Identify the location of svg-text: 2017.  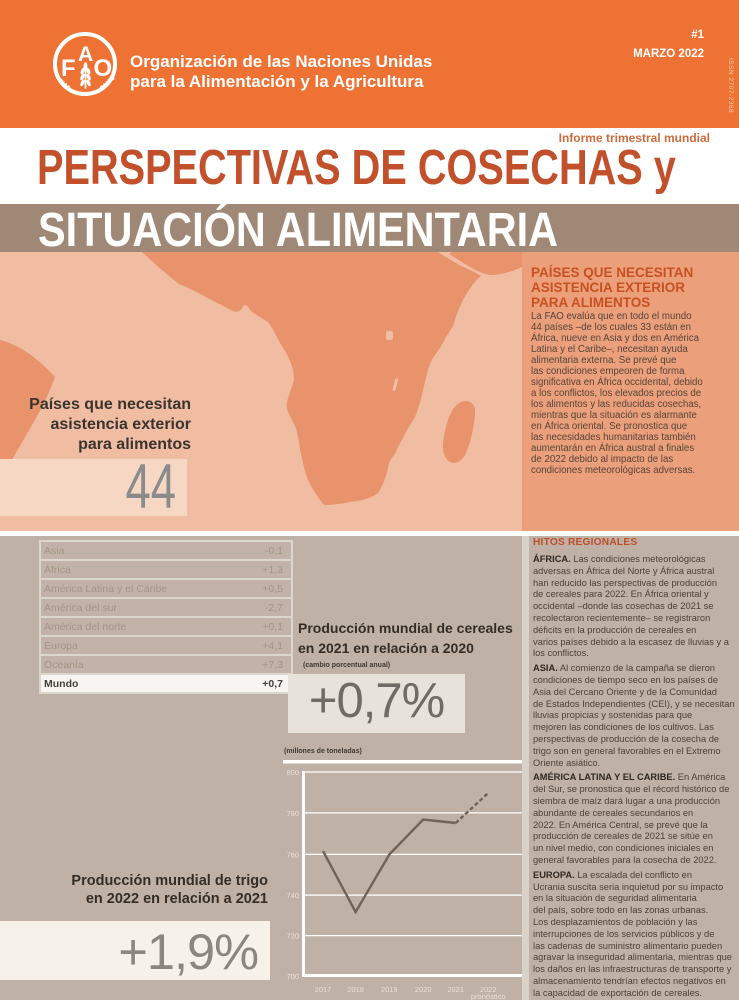
(323, 989).